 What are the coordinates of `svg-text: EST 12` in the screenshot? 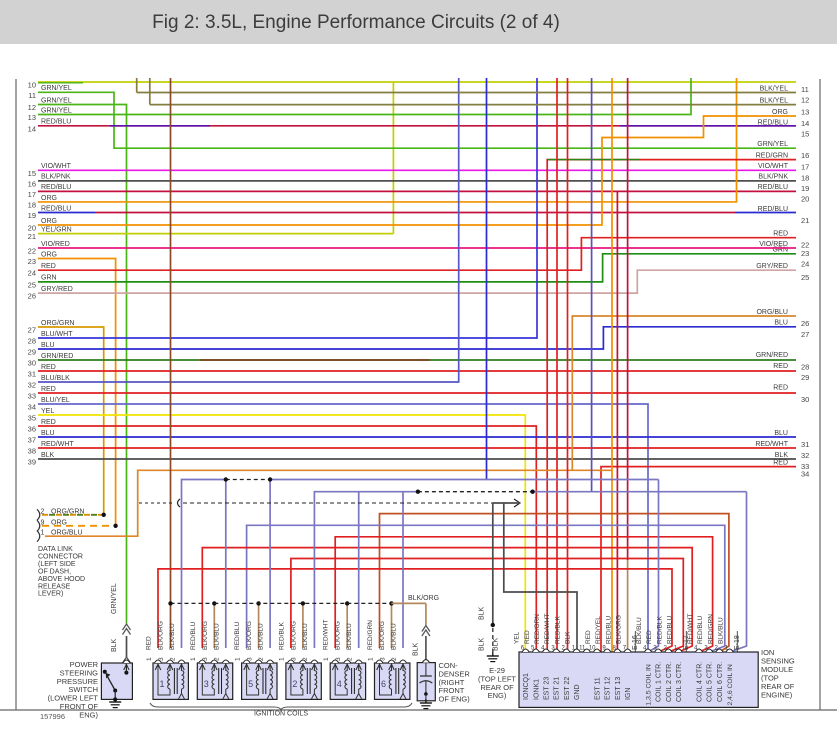 It's located at (608, 688).